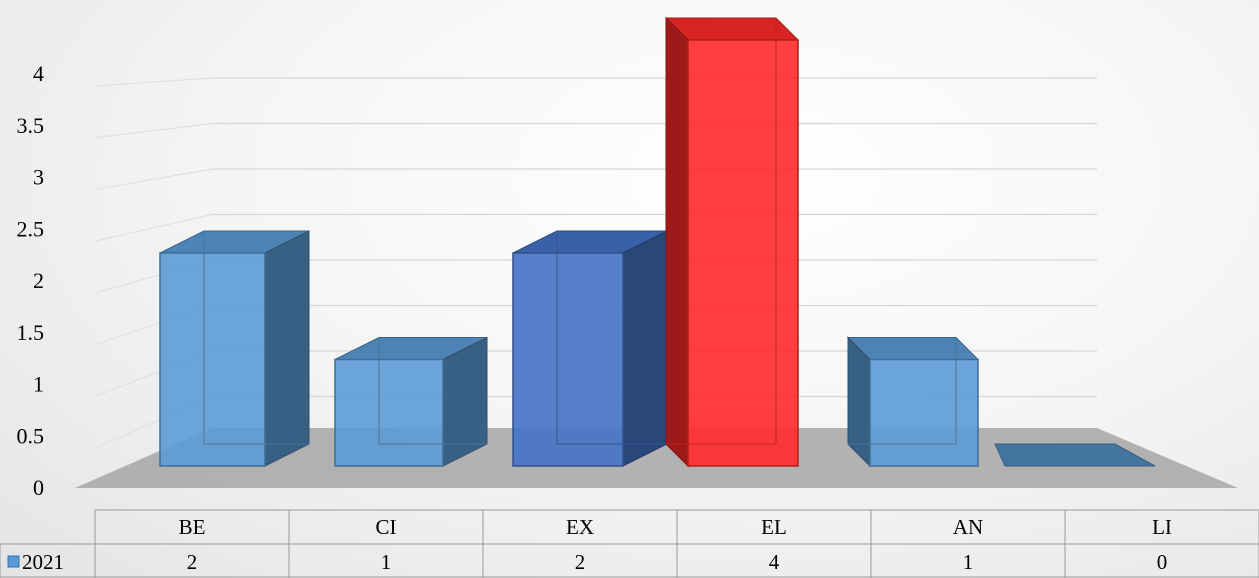 This screenshot has height=578, width=1259. I want to click on y-tick-label: 0, so click(38, 487).